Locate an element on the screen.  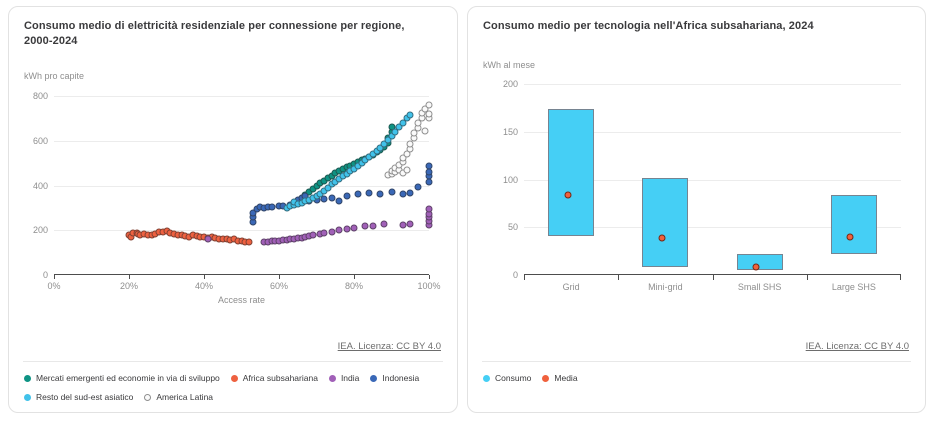
legend-item: Resto del sud-est asiatico is located at coordinates (78, 397).